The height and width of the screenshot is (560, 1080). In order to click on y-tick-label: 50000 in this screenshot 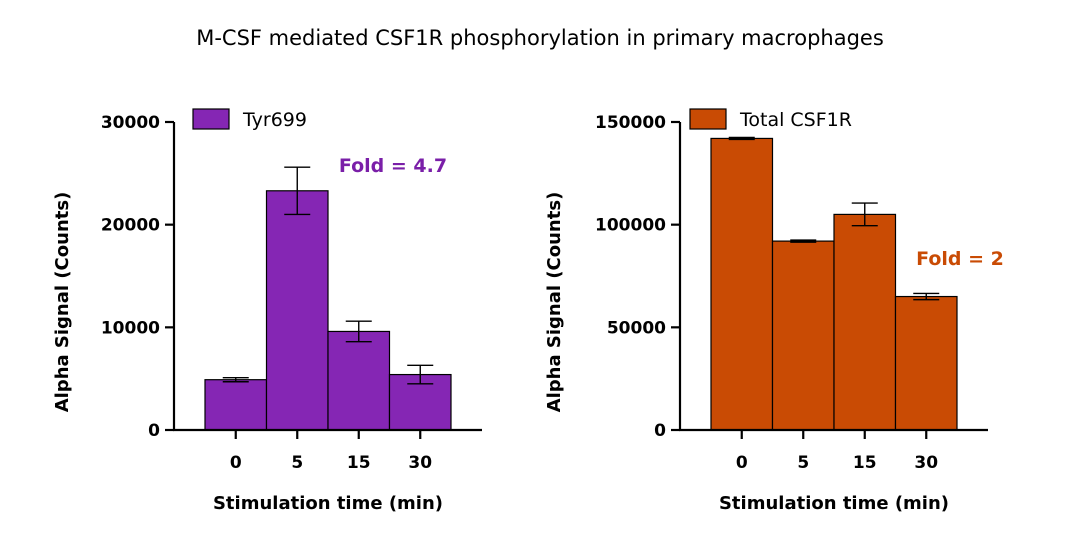, I will do `click(636, 328)`.